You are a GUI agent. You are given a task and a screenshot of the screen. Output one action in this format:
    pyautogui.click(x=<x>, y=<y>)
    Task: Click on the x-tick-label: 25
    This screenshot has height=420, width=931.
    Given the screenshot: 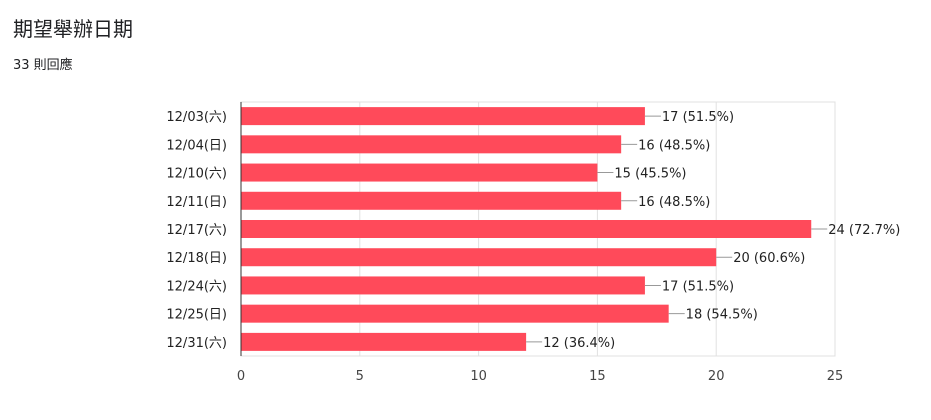 What is the action you would take?
    pyautogui.click(x=835, y=376)
    